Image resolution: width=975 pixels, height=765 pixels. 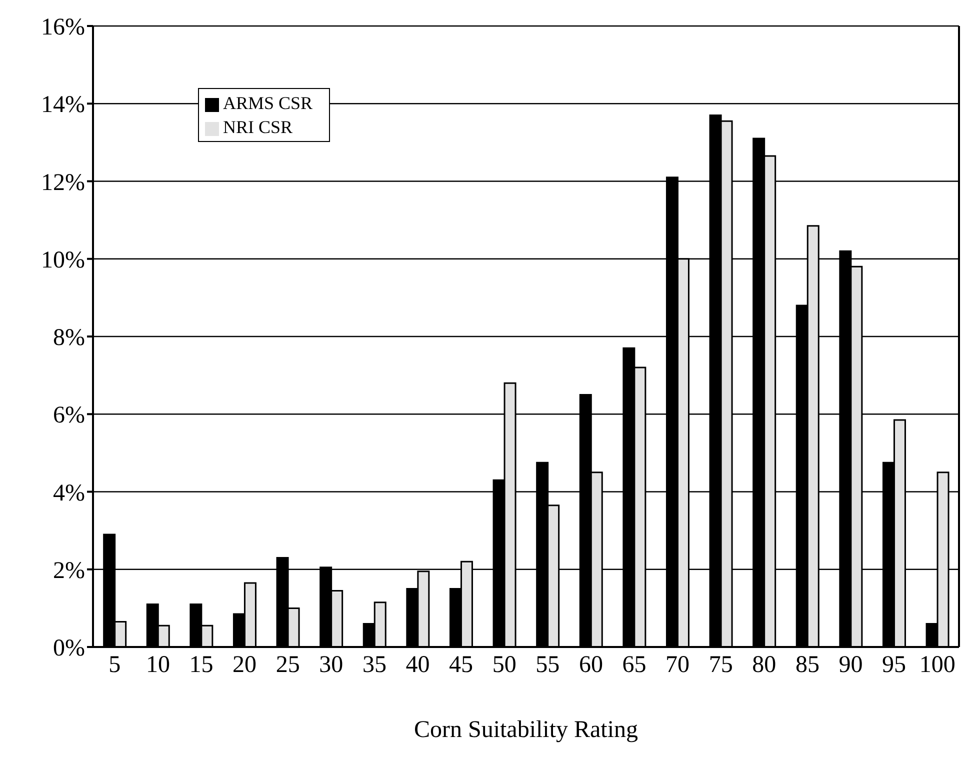 I want to click on x-tick-label: 40, so click(x=418, y=665).